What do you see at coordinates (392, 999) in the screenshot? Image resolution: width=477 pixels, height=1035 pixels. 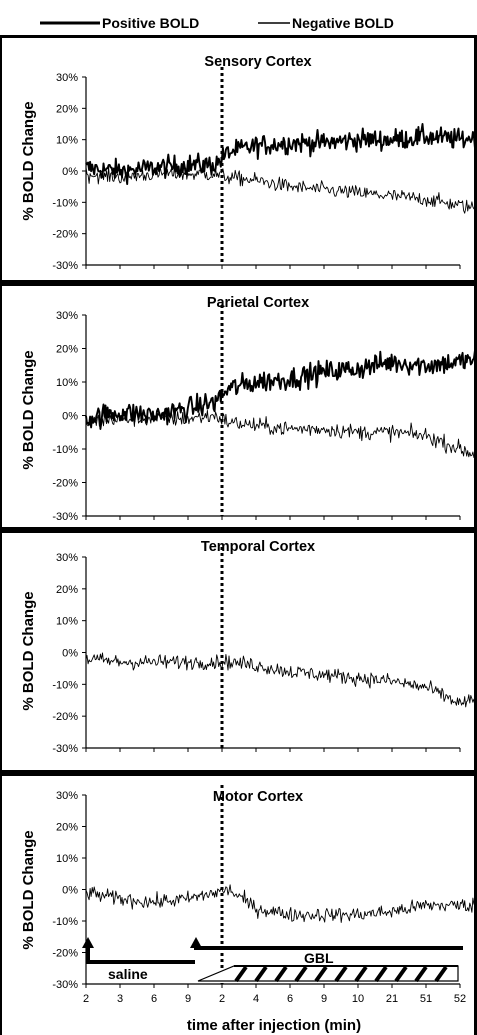 I see `x-tick-label: 21` at bounding box center [392, 999].